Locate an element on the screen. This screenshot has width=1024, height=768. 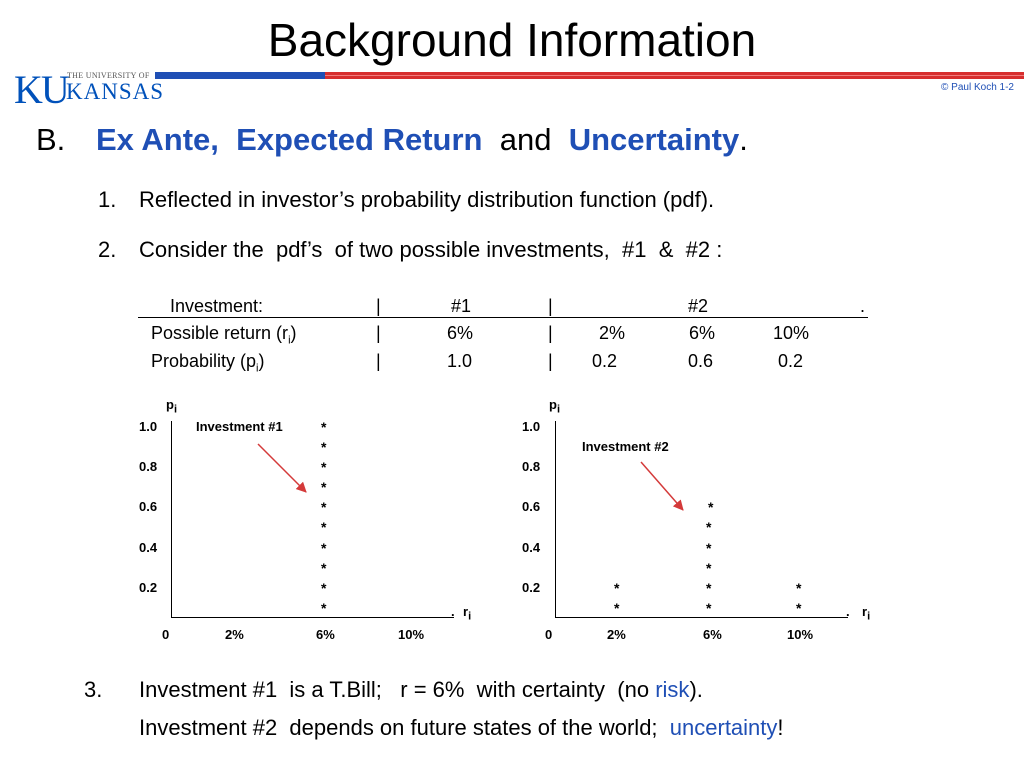
graph1-y-tick-4: 0.4 is located at coordinates (148, 547).